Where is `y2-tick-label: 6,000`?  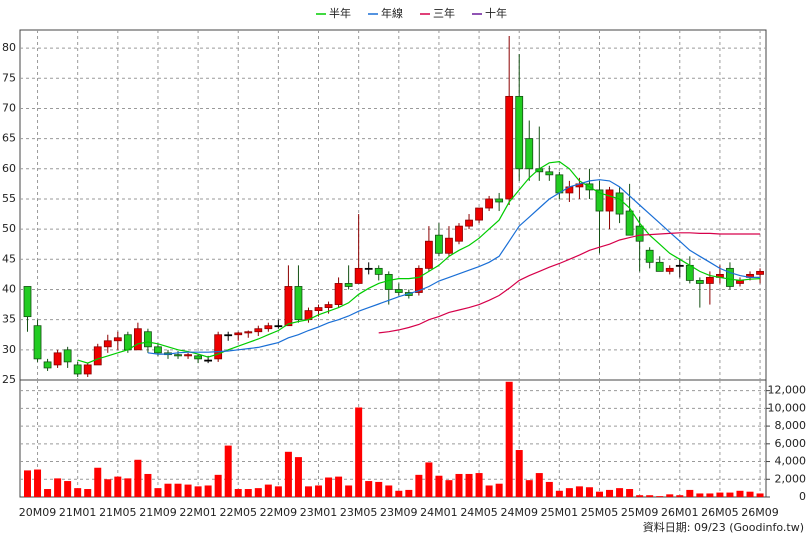
y2-tick-label: 6,000 is located at coordinates (791, 443).